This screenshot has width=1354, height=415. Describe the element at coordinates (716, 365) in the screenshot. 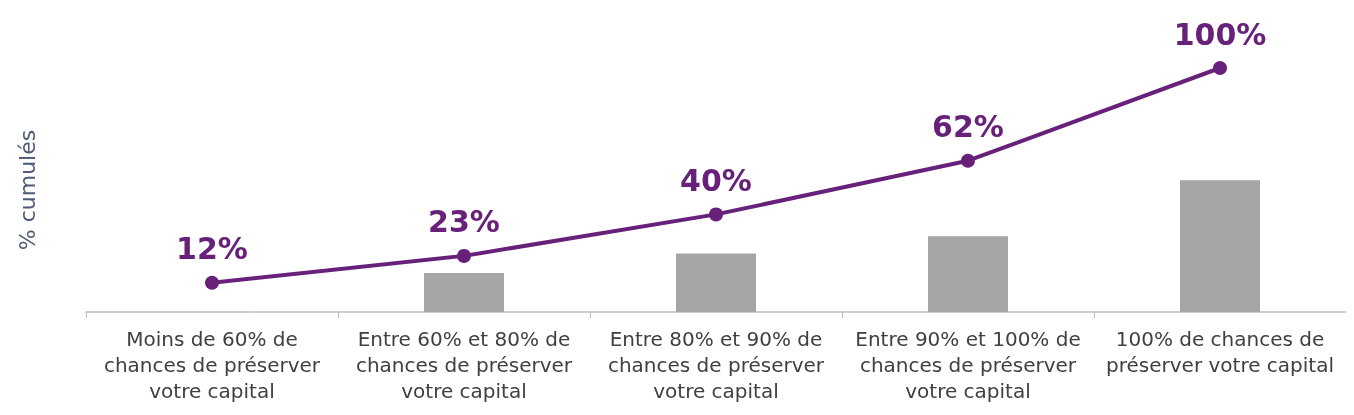

I see `x-tick-label: Entre 80% et 90% de chances de préserver votre capital` at that location.